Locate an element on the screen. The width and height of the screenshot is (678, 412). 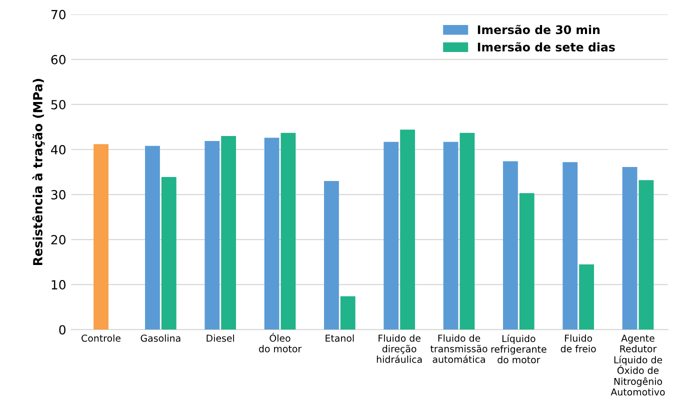
y-axis-title: Resistência à tração (MPa) is located at coordinates (38, 172).